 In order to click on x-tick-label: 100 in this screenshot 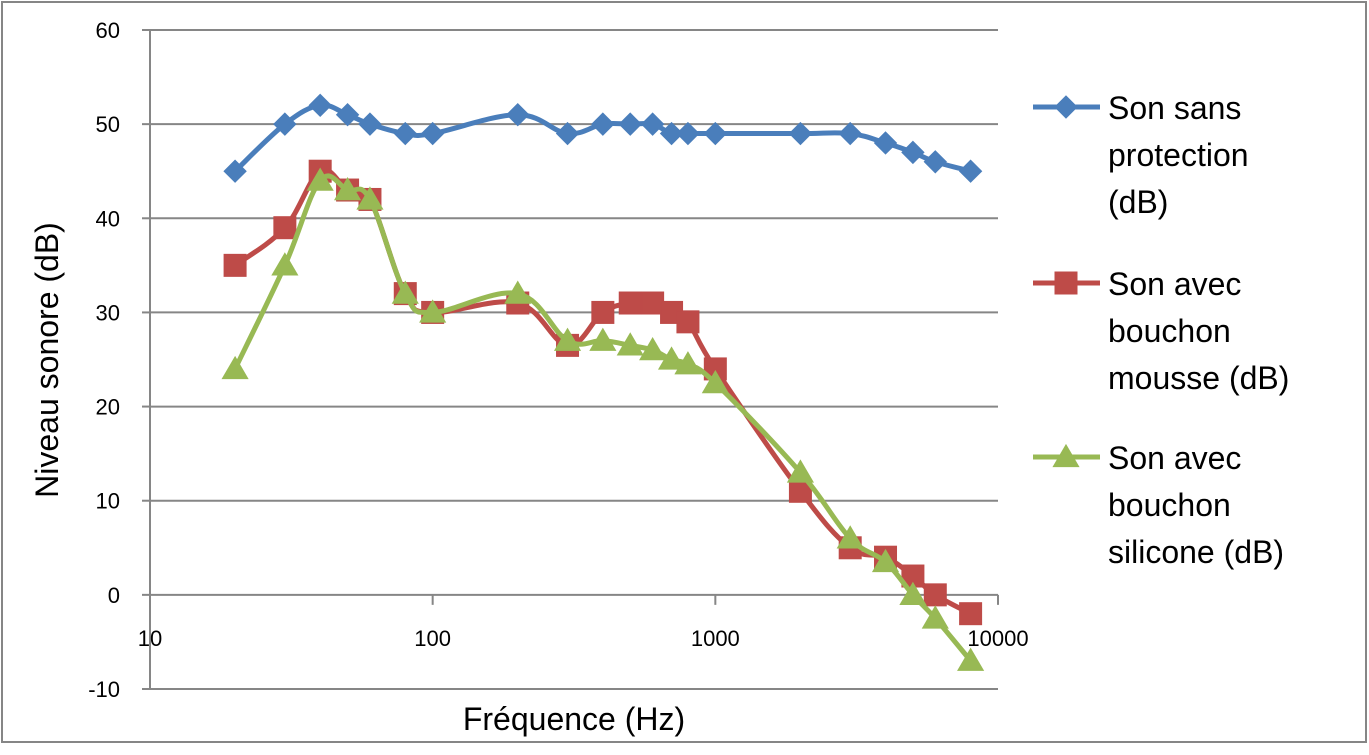, I will do `click(432, 638)`.